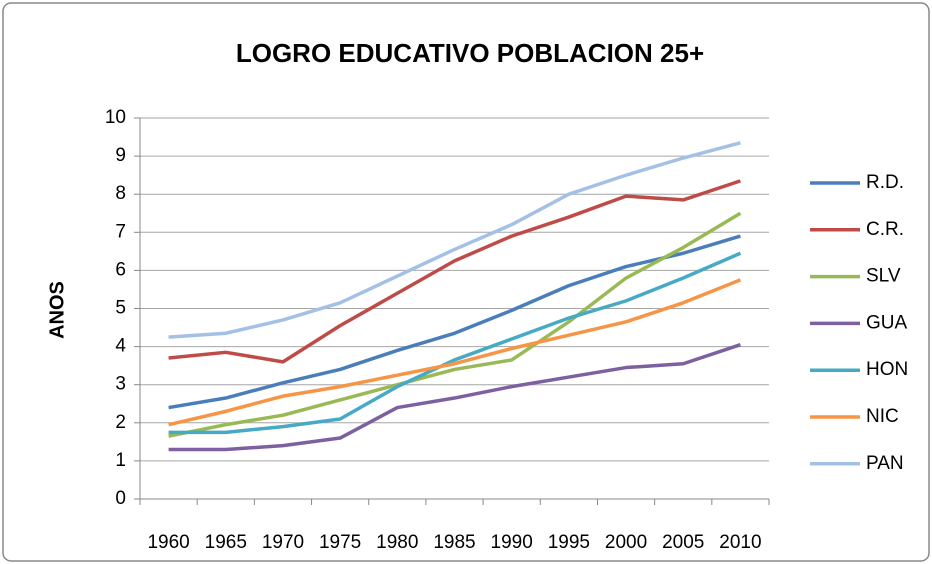 The height and width of the screenshot is (564, 932). I want to click on legend-label: HON, so click(887, 369).